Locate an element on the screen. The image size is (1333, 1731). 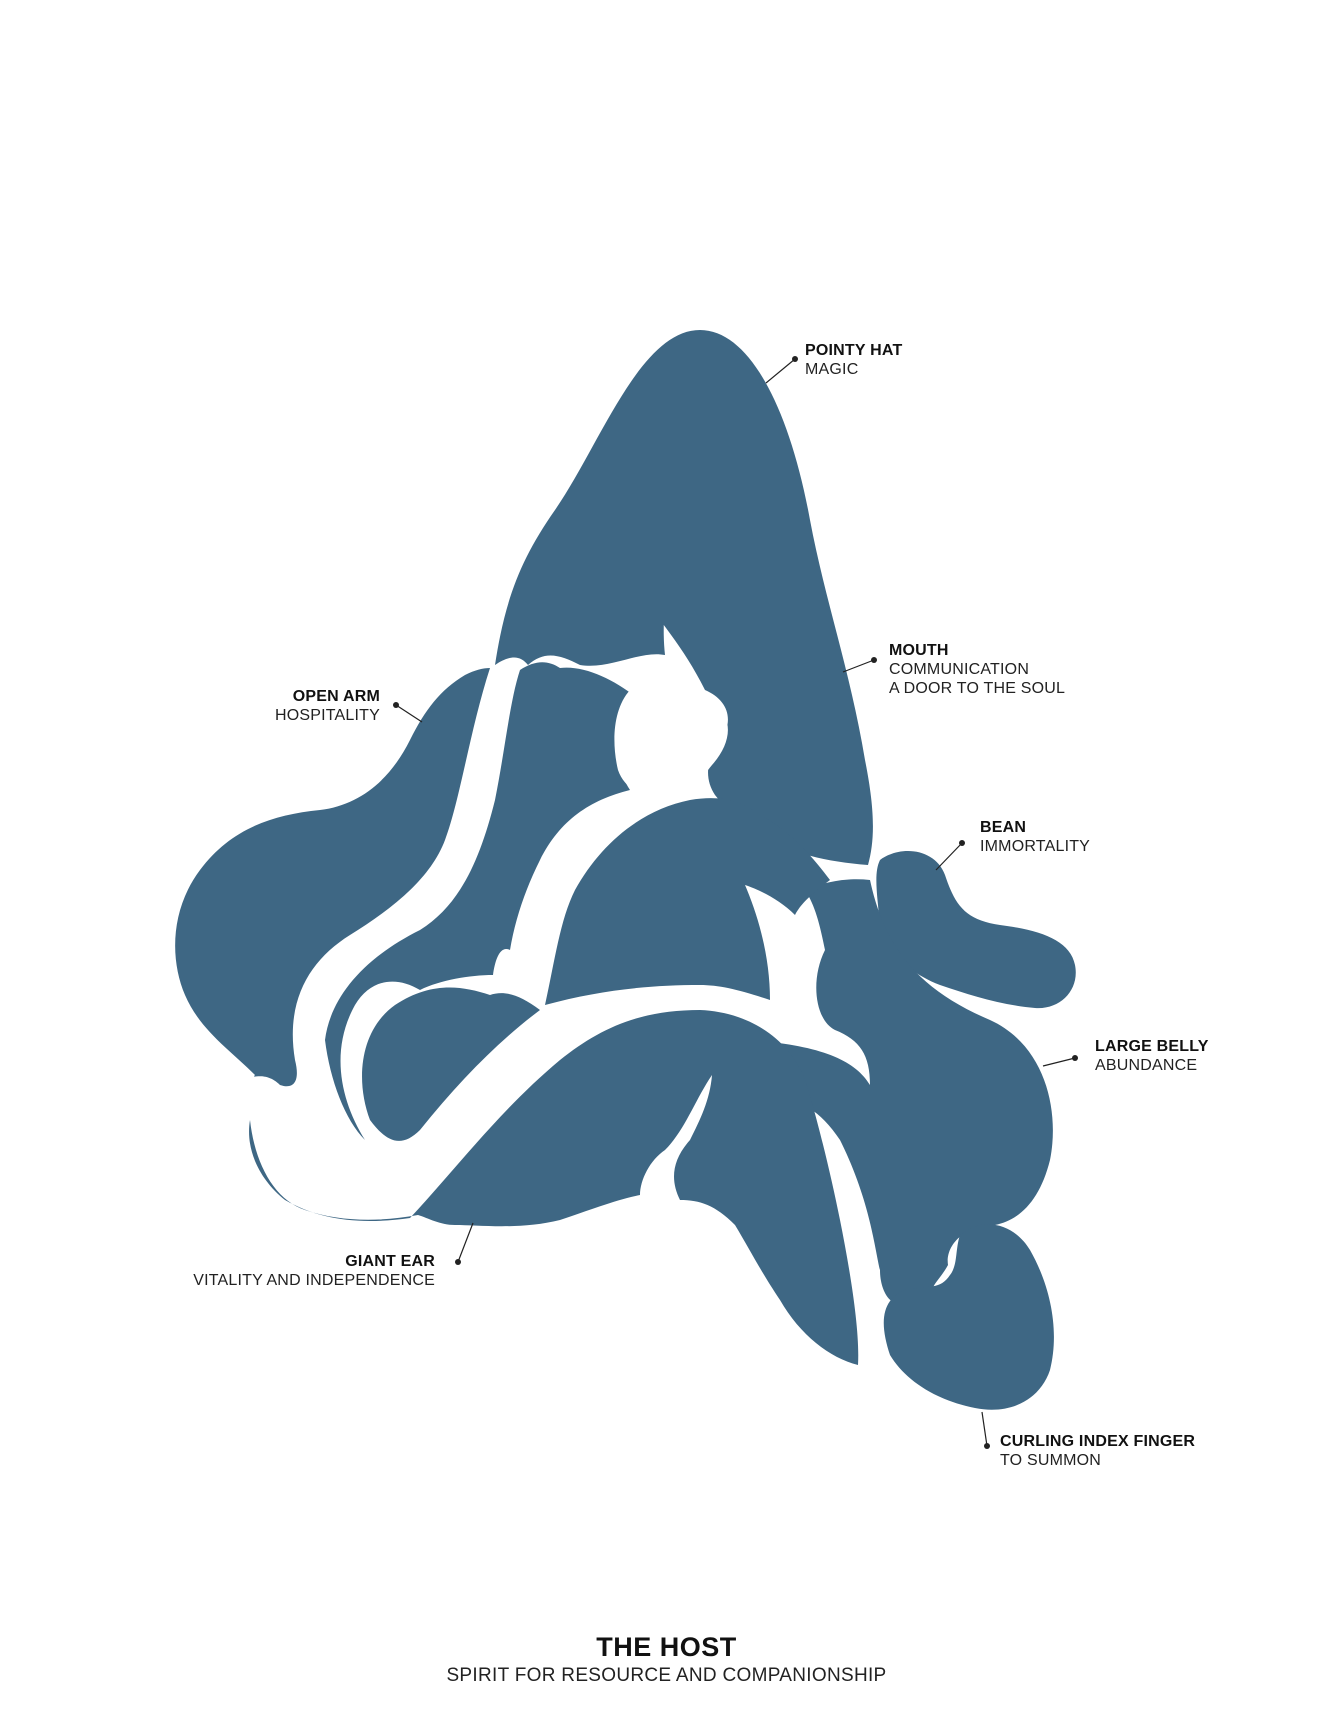
dot-mouth is located at coordinates (874, 660).